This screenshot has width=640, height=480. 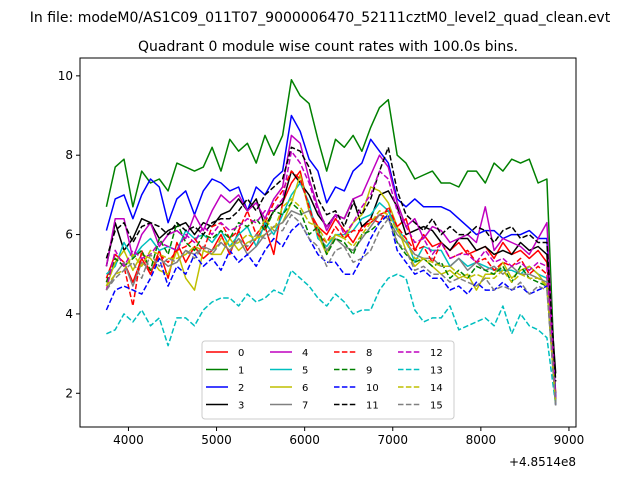 What do you see at coordinates (241, 371) in the screenshot?
I see `legend-label-1: 1` at bounding box center [241, 371].